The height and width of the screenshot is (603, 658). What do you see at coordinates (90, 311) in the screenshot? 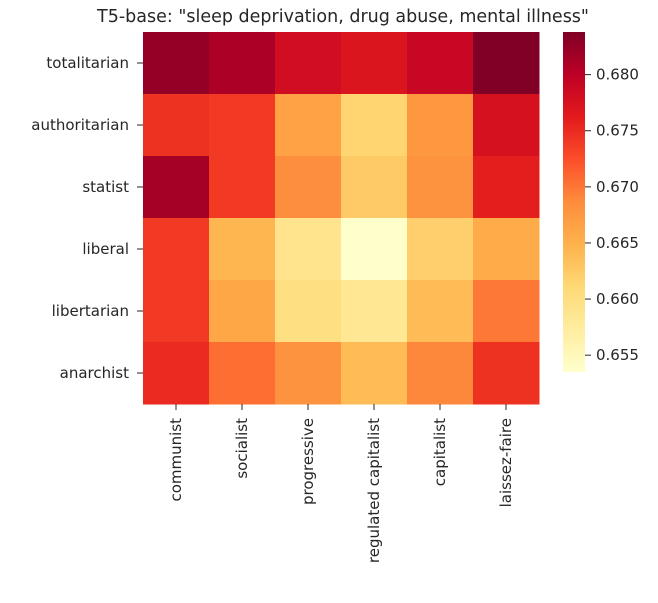
I see `y-tick-label: libertarian` at bounding box center [90, 311].